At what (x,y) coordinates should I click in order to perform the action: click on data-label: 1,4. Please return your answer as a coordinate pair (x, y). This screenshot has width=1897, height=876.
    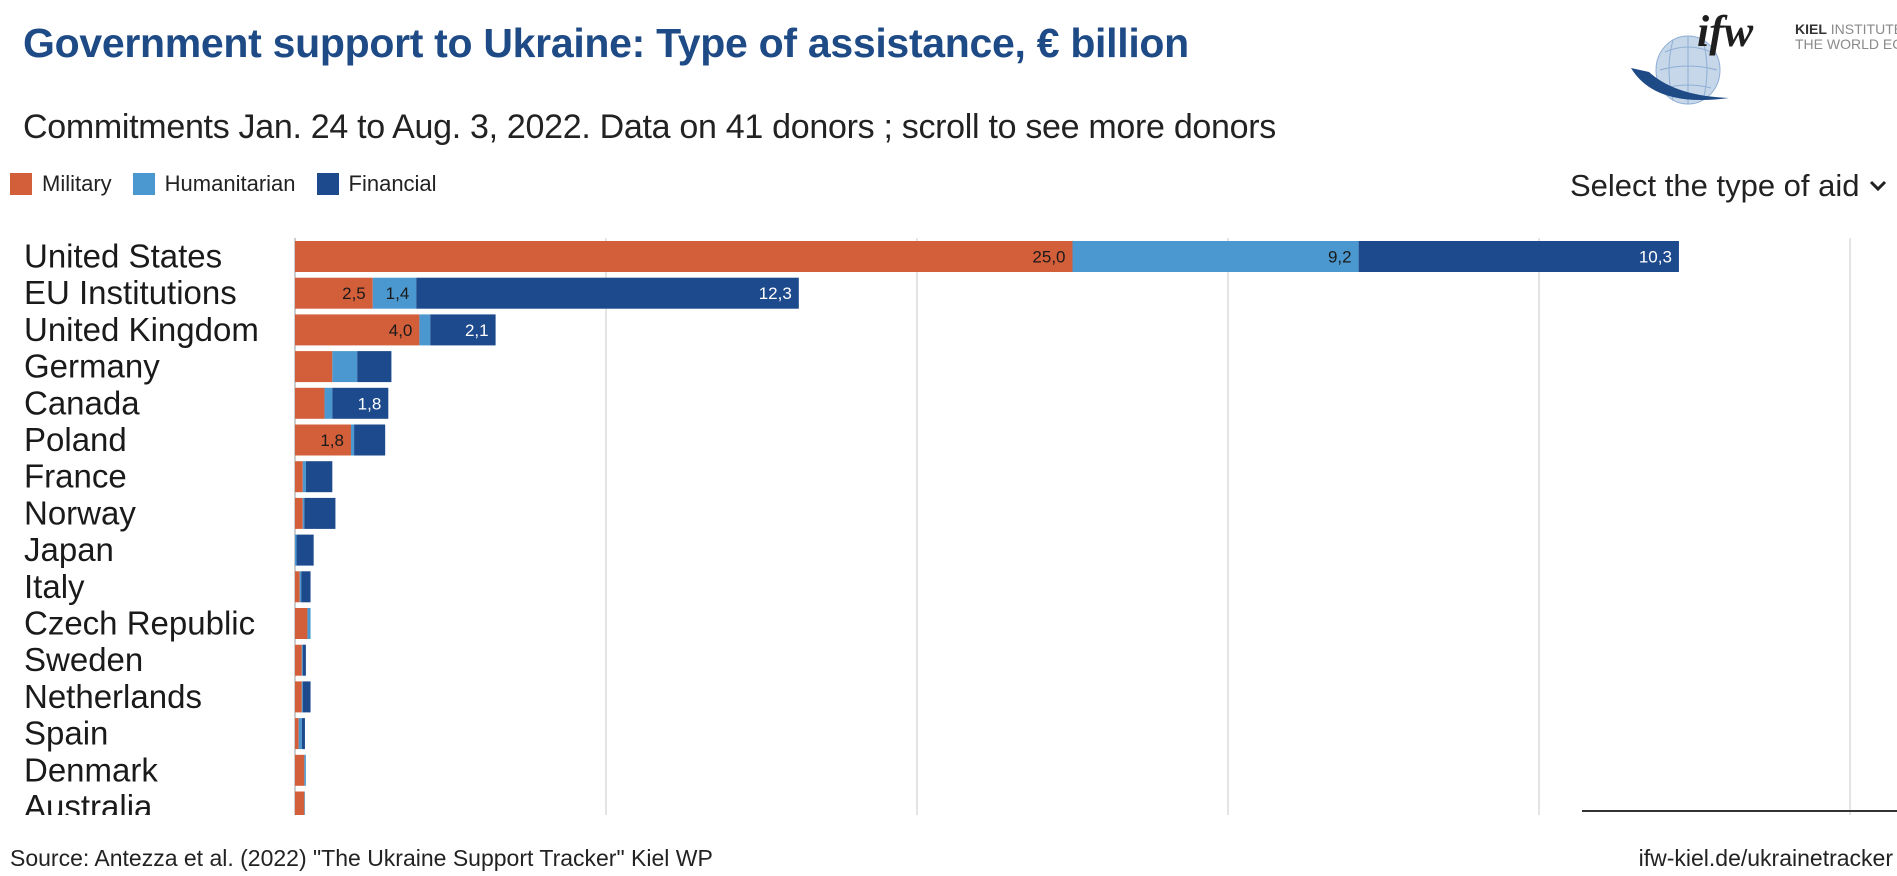
    Looking at the image, I should click on (398, 293).